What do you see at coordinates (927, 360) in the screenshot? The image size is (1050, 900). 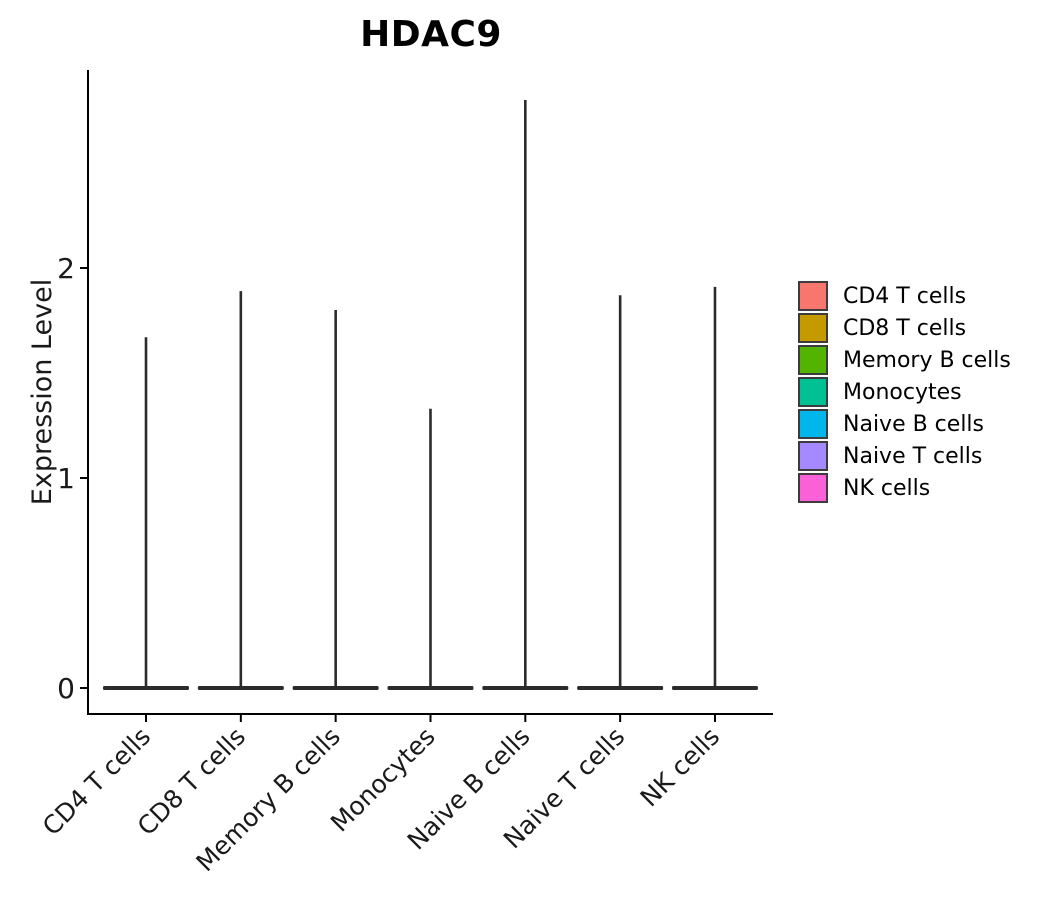 I see `legend-label: Memory B cells` at bounding box center [927, 360].